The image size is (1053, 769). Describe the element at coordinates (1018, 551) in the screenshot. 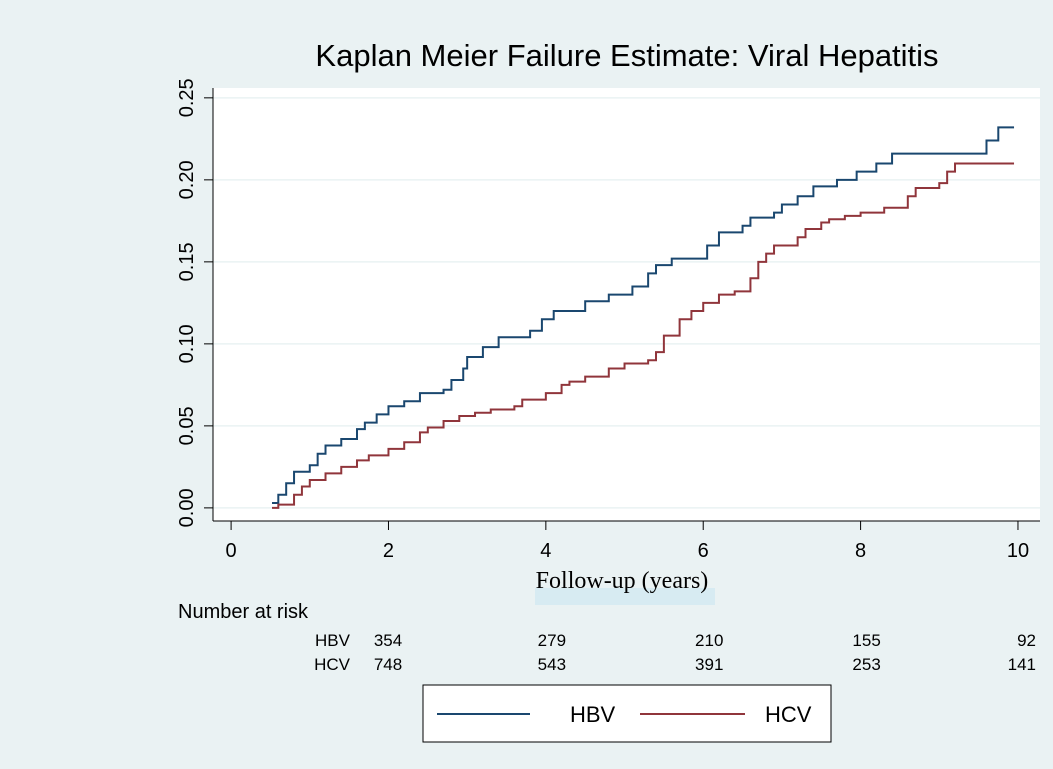

I see `x-tick-label: 10` at that location.